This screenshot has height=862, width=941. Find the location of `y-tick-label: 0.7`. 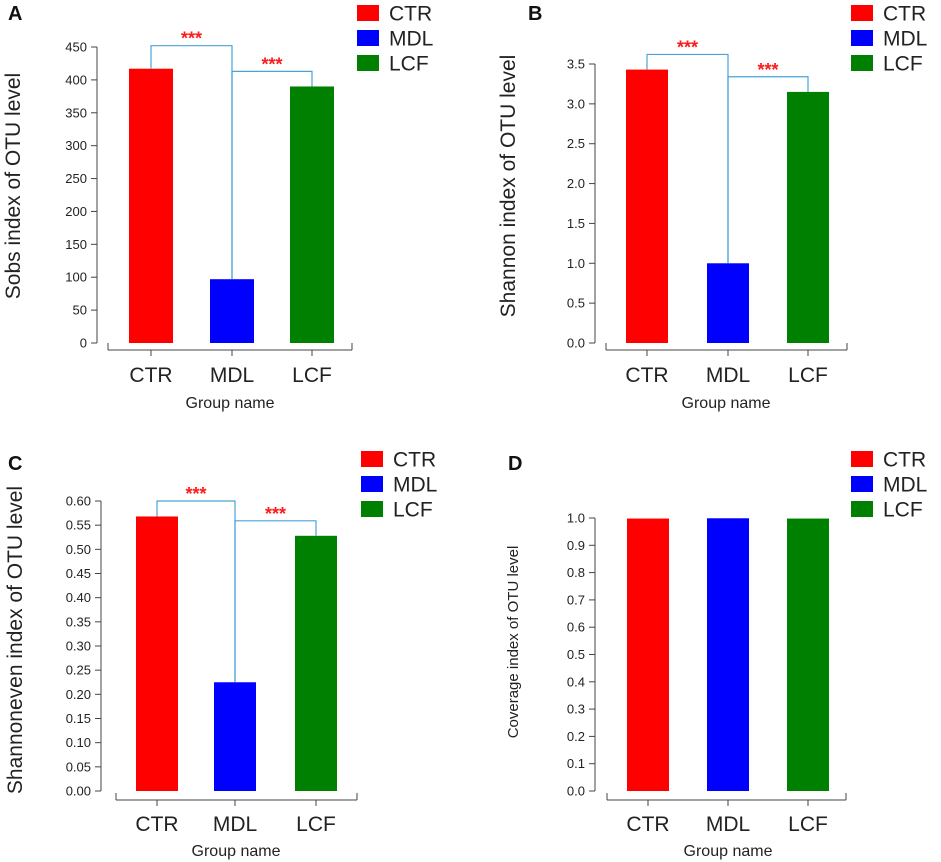

y-tick-label: 0.7 is located at coordinates (576, 599).